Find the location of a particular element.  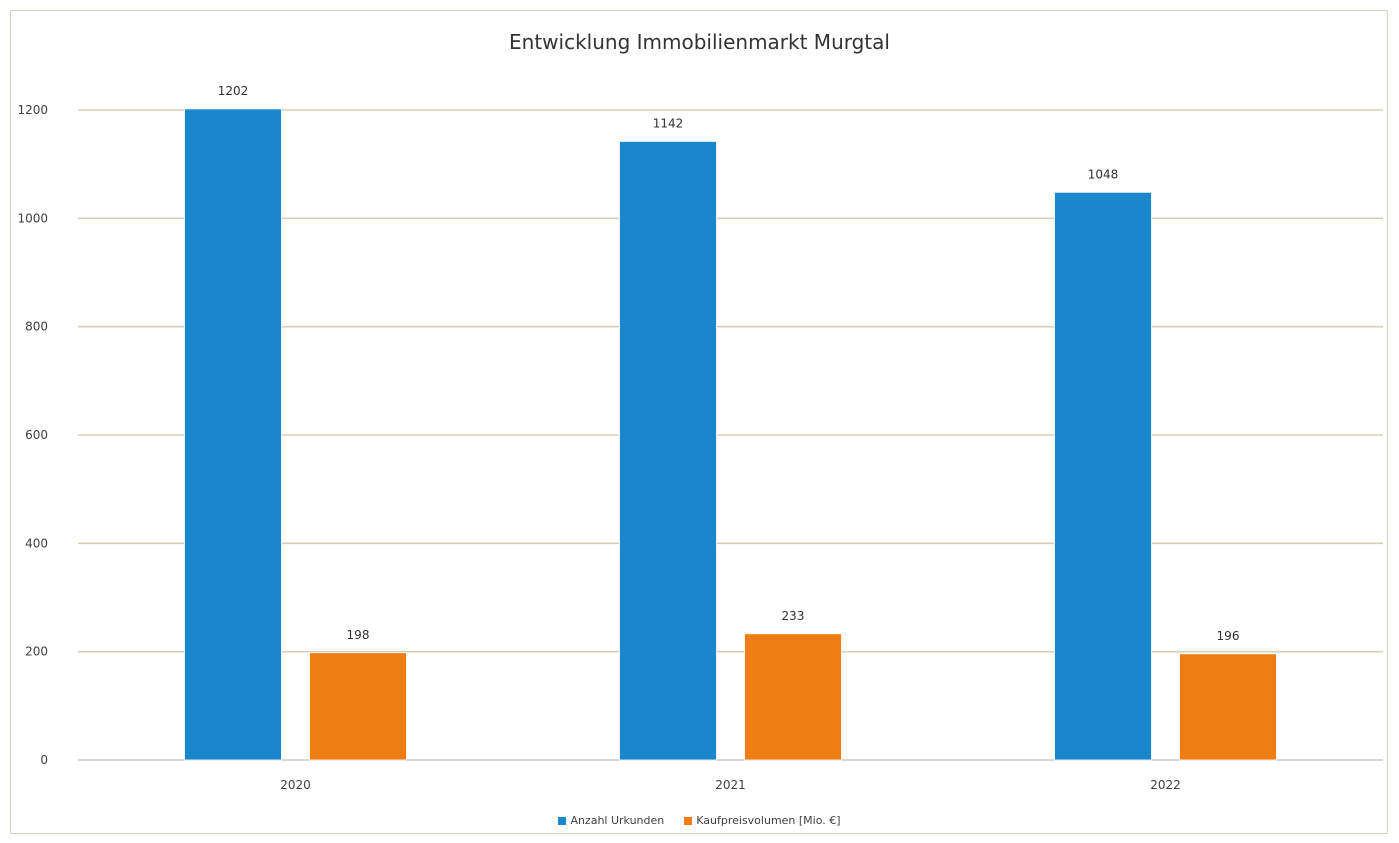

y-tick-label: 1200 is located at coordinates (32, 110).